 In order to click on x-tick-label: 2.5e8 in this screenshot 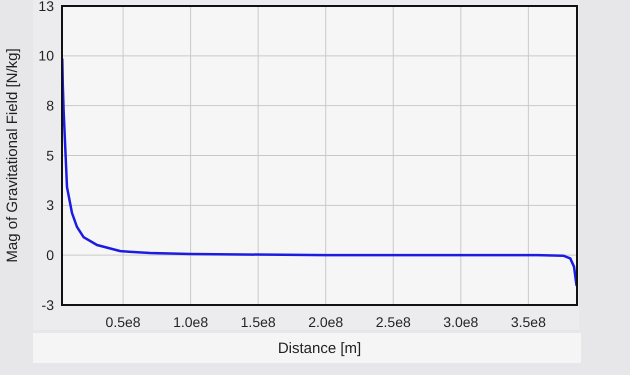, I will do `click(393, 322)`.